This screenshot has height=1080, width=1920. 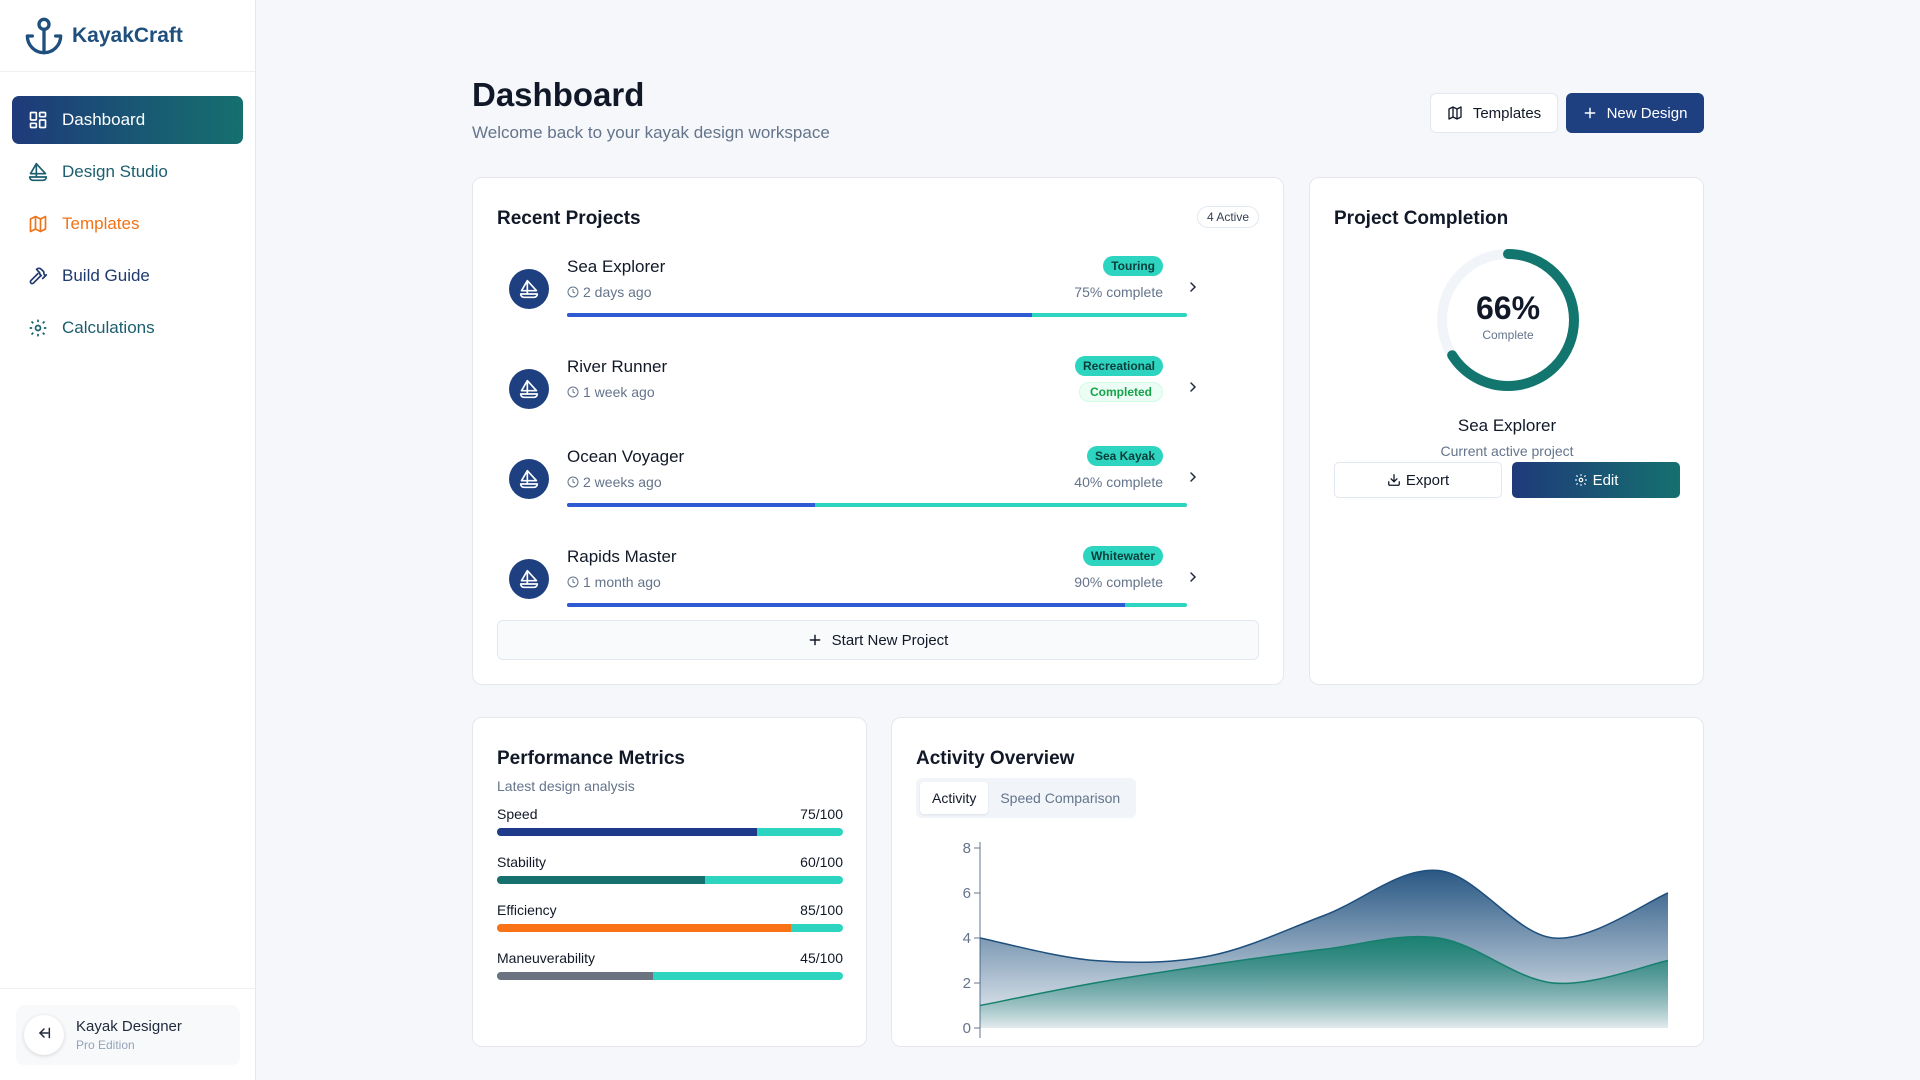 I want to click on brand-name: KayakCraft, so click(x=127, y=35).